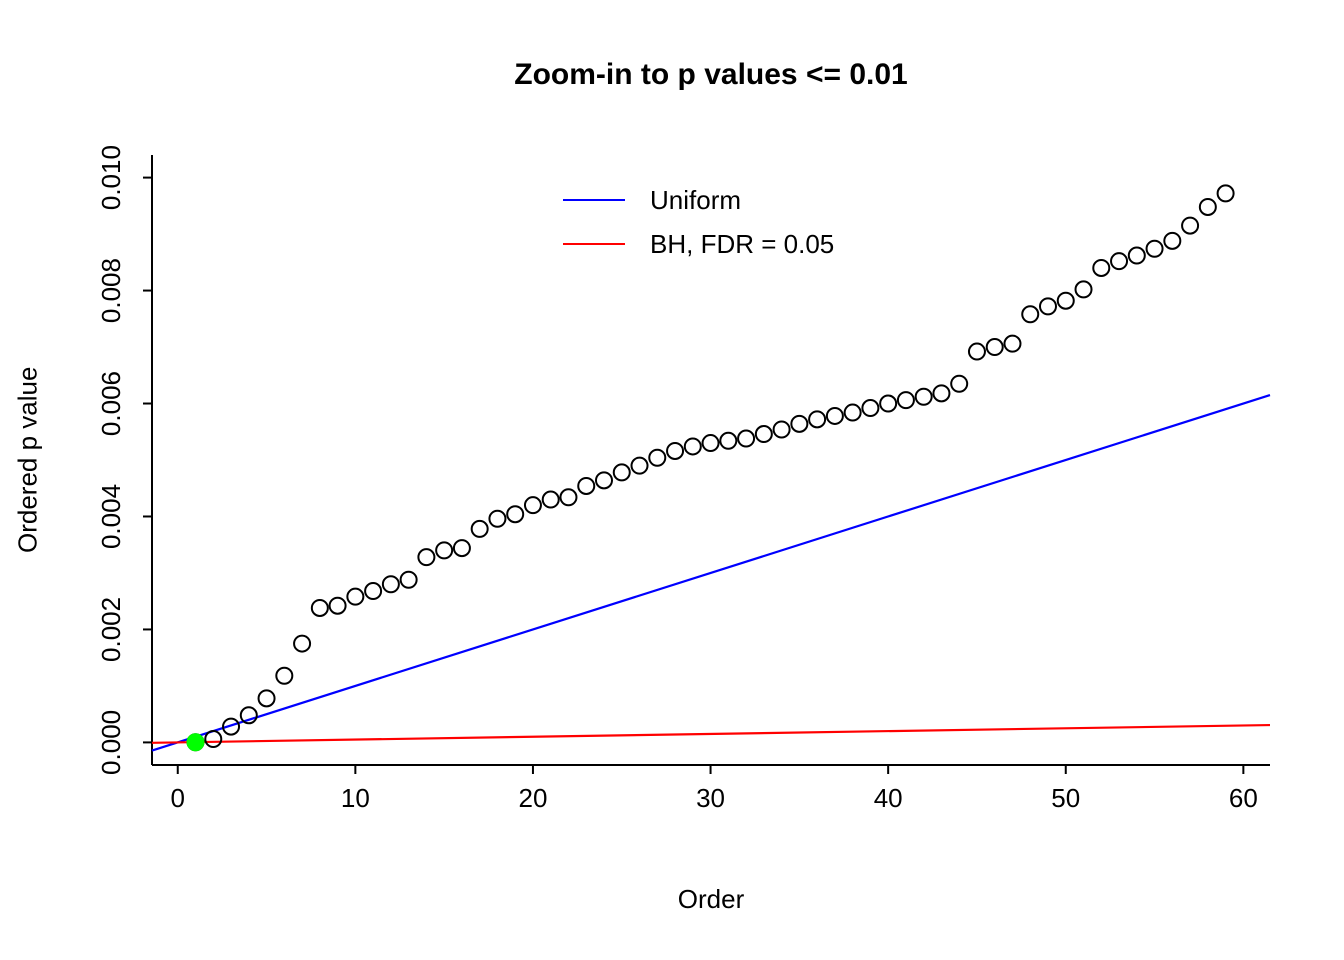  Describe the element at coordinates (111, 177) in the screenshot. I see `y-tick-label: 0.010` at that location.